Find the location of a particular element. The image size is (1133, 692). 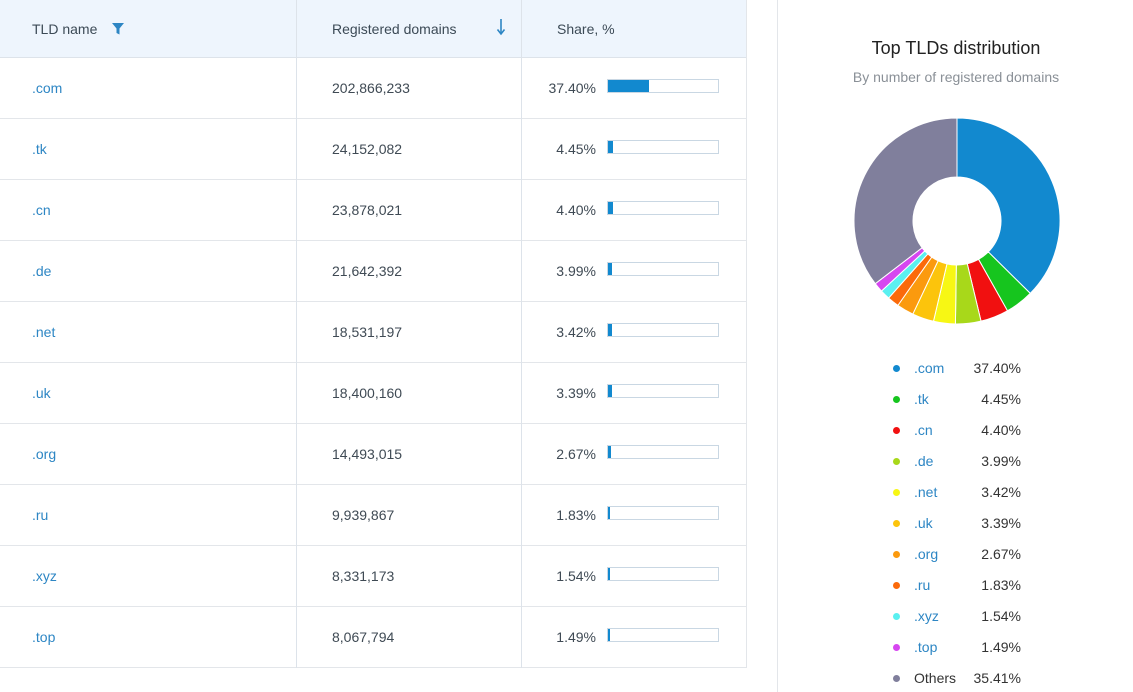

legend-label: .top is located at coordinates (926, 647).